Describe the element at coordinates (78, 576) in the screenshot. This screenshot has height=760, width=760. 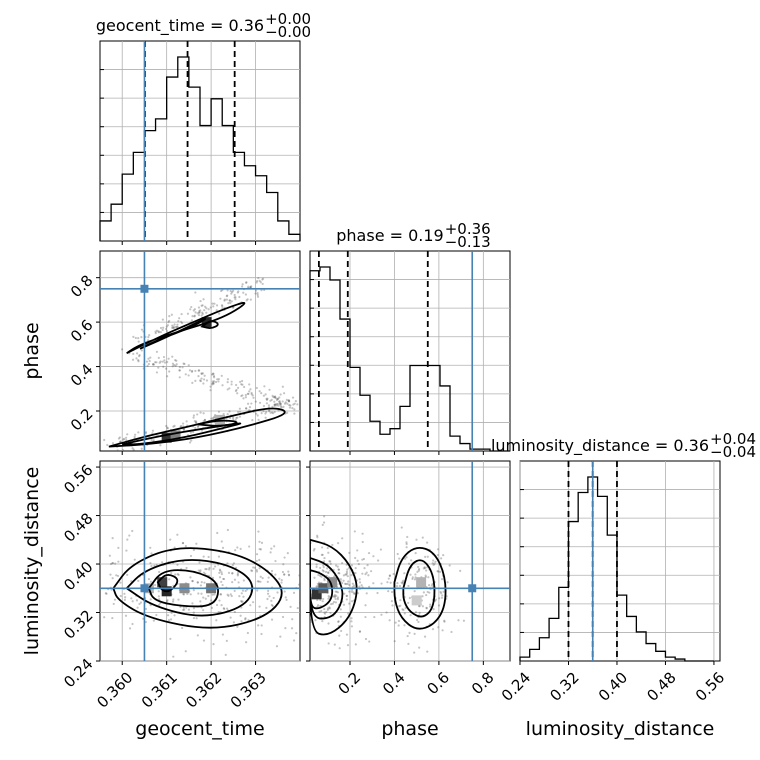
I see `y-tick-label: 0.40` at that location.